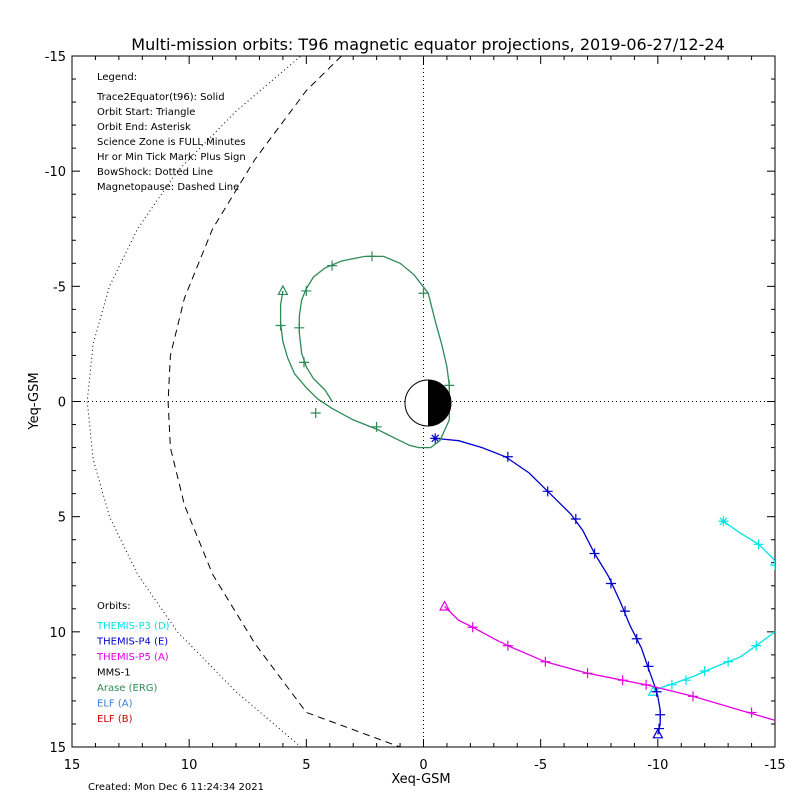 This screenshot has width=800, height=800. What do you see at coordinates (657, 765) in the screenshot?
I see `x-tick-label: -10` at bounding box center [657, 765].